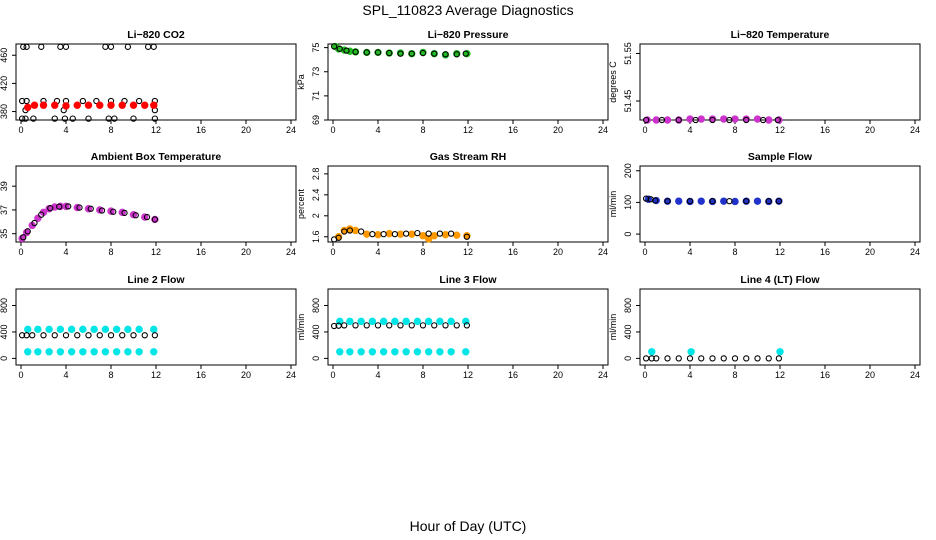 The width and height of the screenshot is (936, 540). I want to click on y-tick-label: 69, so click(316, 120).